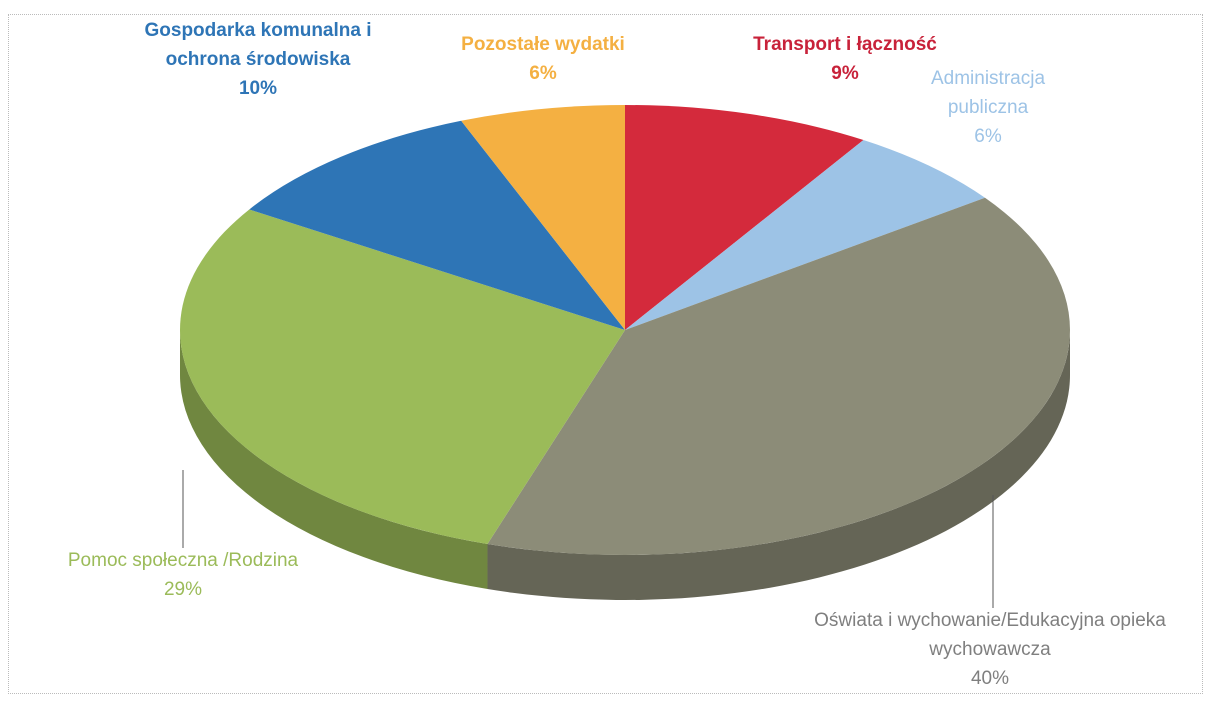 This screenshot has width=1218, height=702. Describe the element at coordinates (988, 93) in the screenshot. I see `category-label: Administracja publiczna` at that location.